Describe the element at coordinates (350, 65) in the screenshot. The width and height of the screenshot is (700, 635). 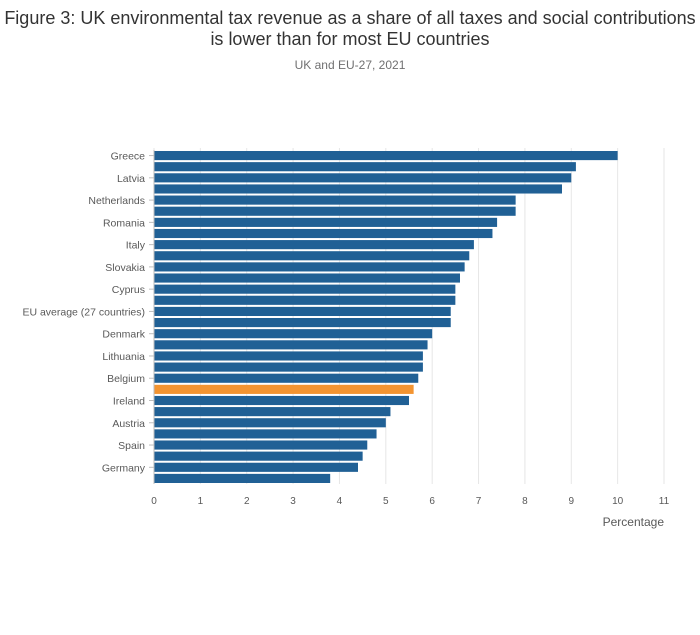
I see `chart-subtitle: UK and EU-27, 2021` at that location.